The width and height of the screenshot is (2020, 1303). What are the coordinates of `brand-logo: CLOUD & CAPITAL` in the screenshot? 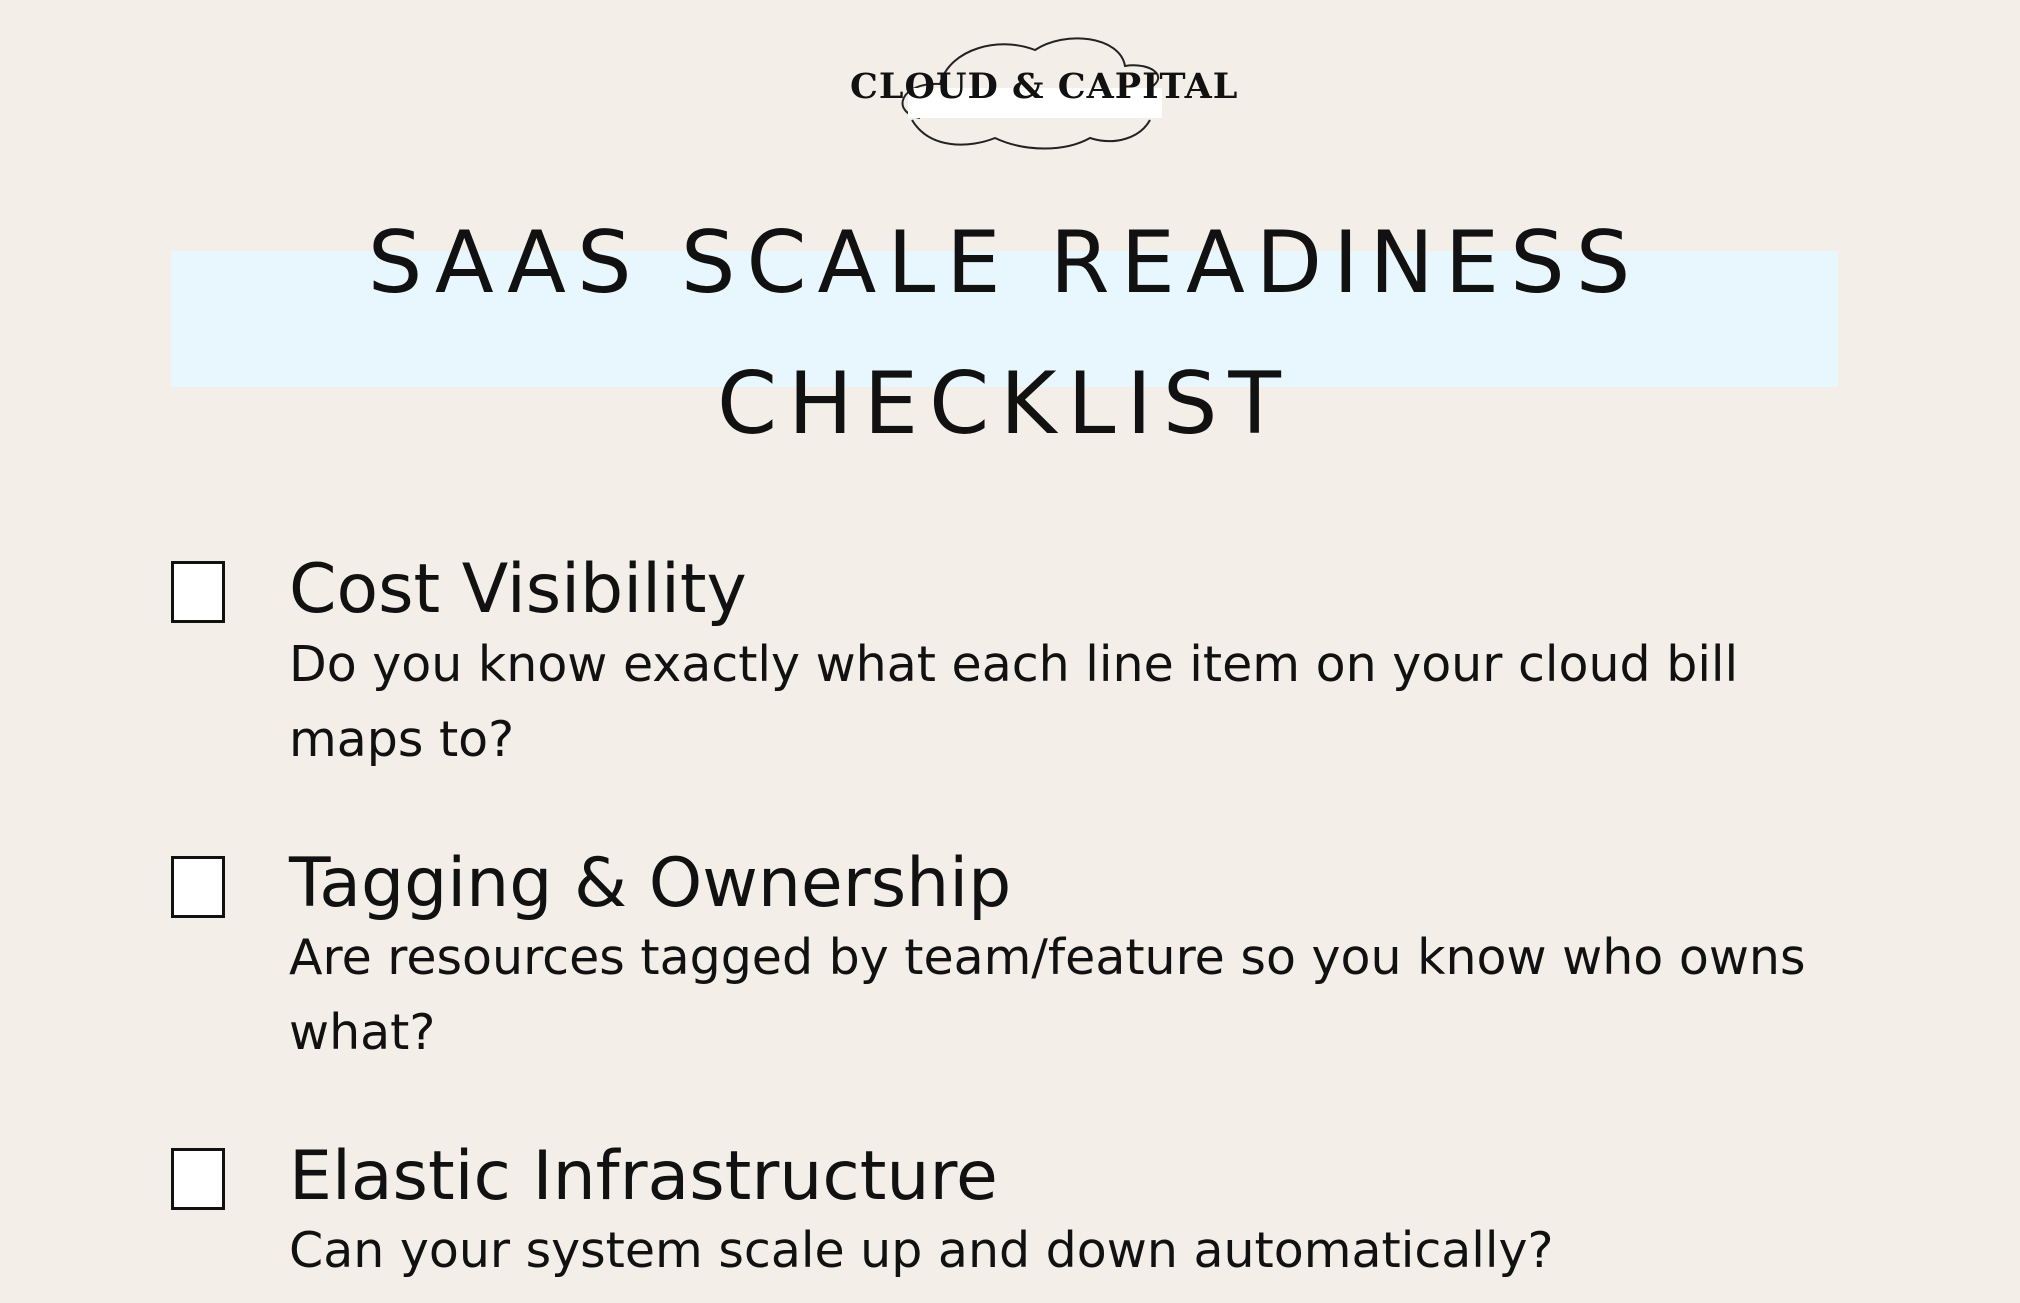 It's located at (1044, 90).